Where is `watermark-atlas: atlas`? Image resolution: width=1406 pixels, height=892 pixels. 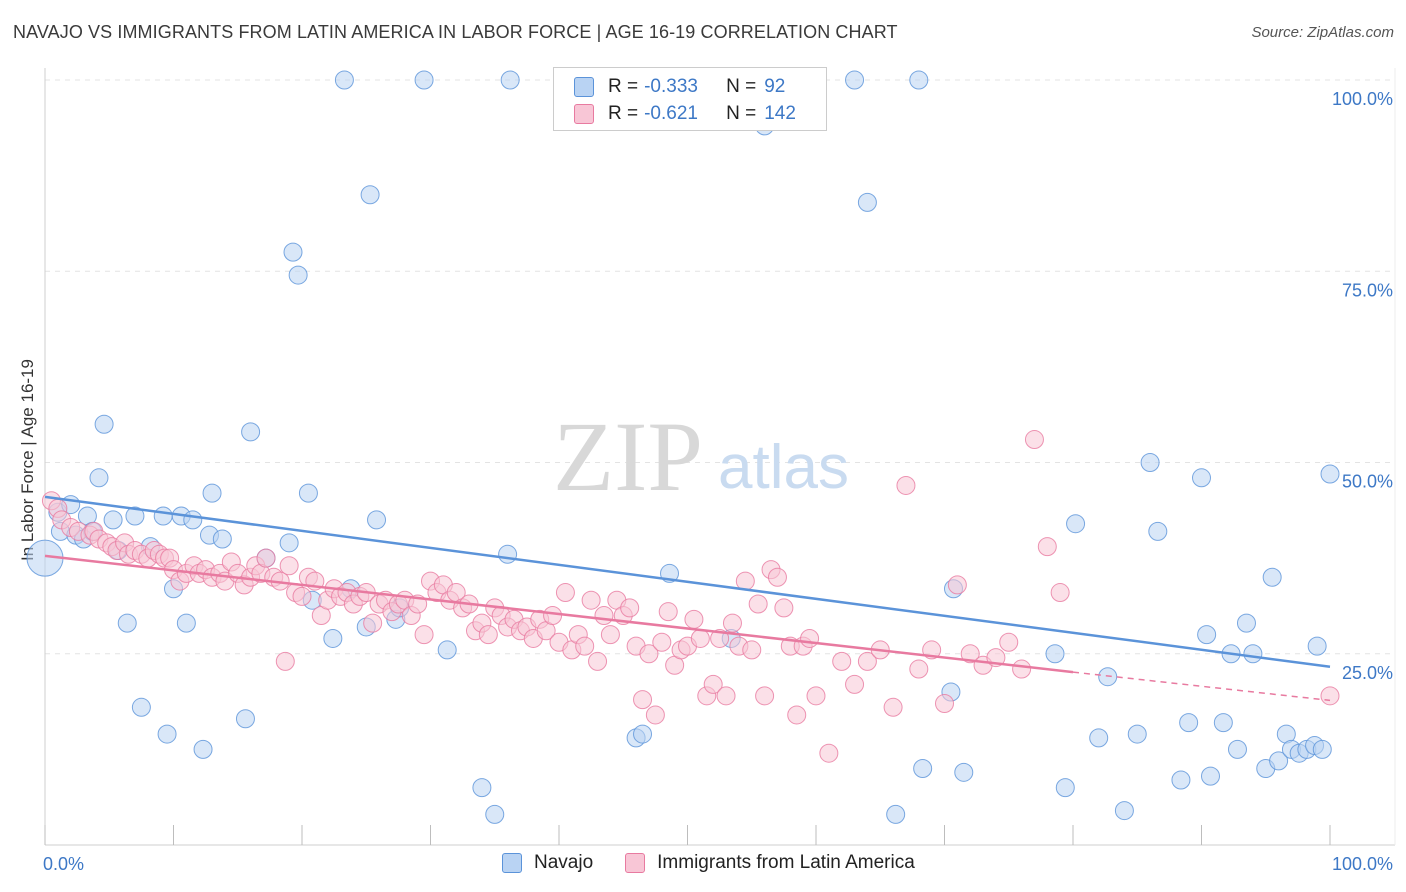 watermark-atlas: atlas is located at coordinates (783, 467).